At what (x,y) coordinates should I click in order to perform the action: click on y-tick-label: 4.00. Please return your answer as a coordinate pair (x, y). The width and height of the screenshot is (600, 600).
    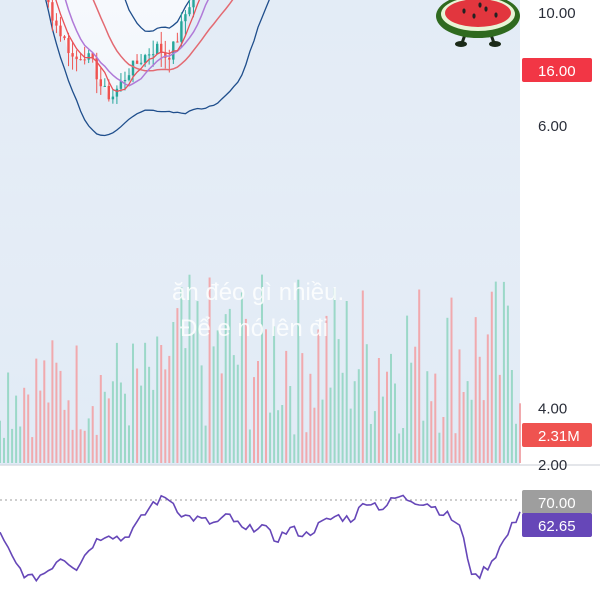
    Looking at the image, I should click on (552, 409).